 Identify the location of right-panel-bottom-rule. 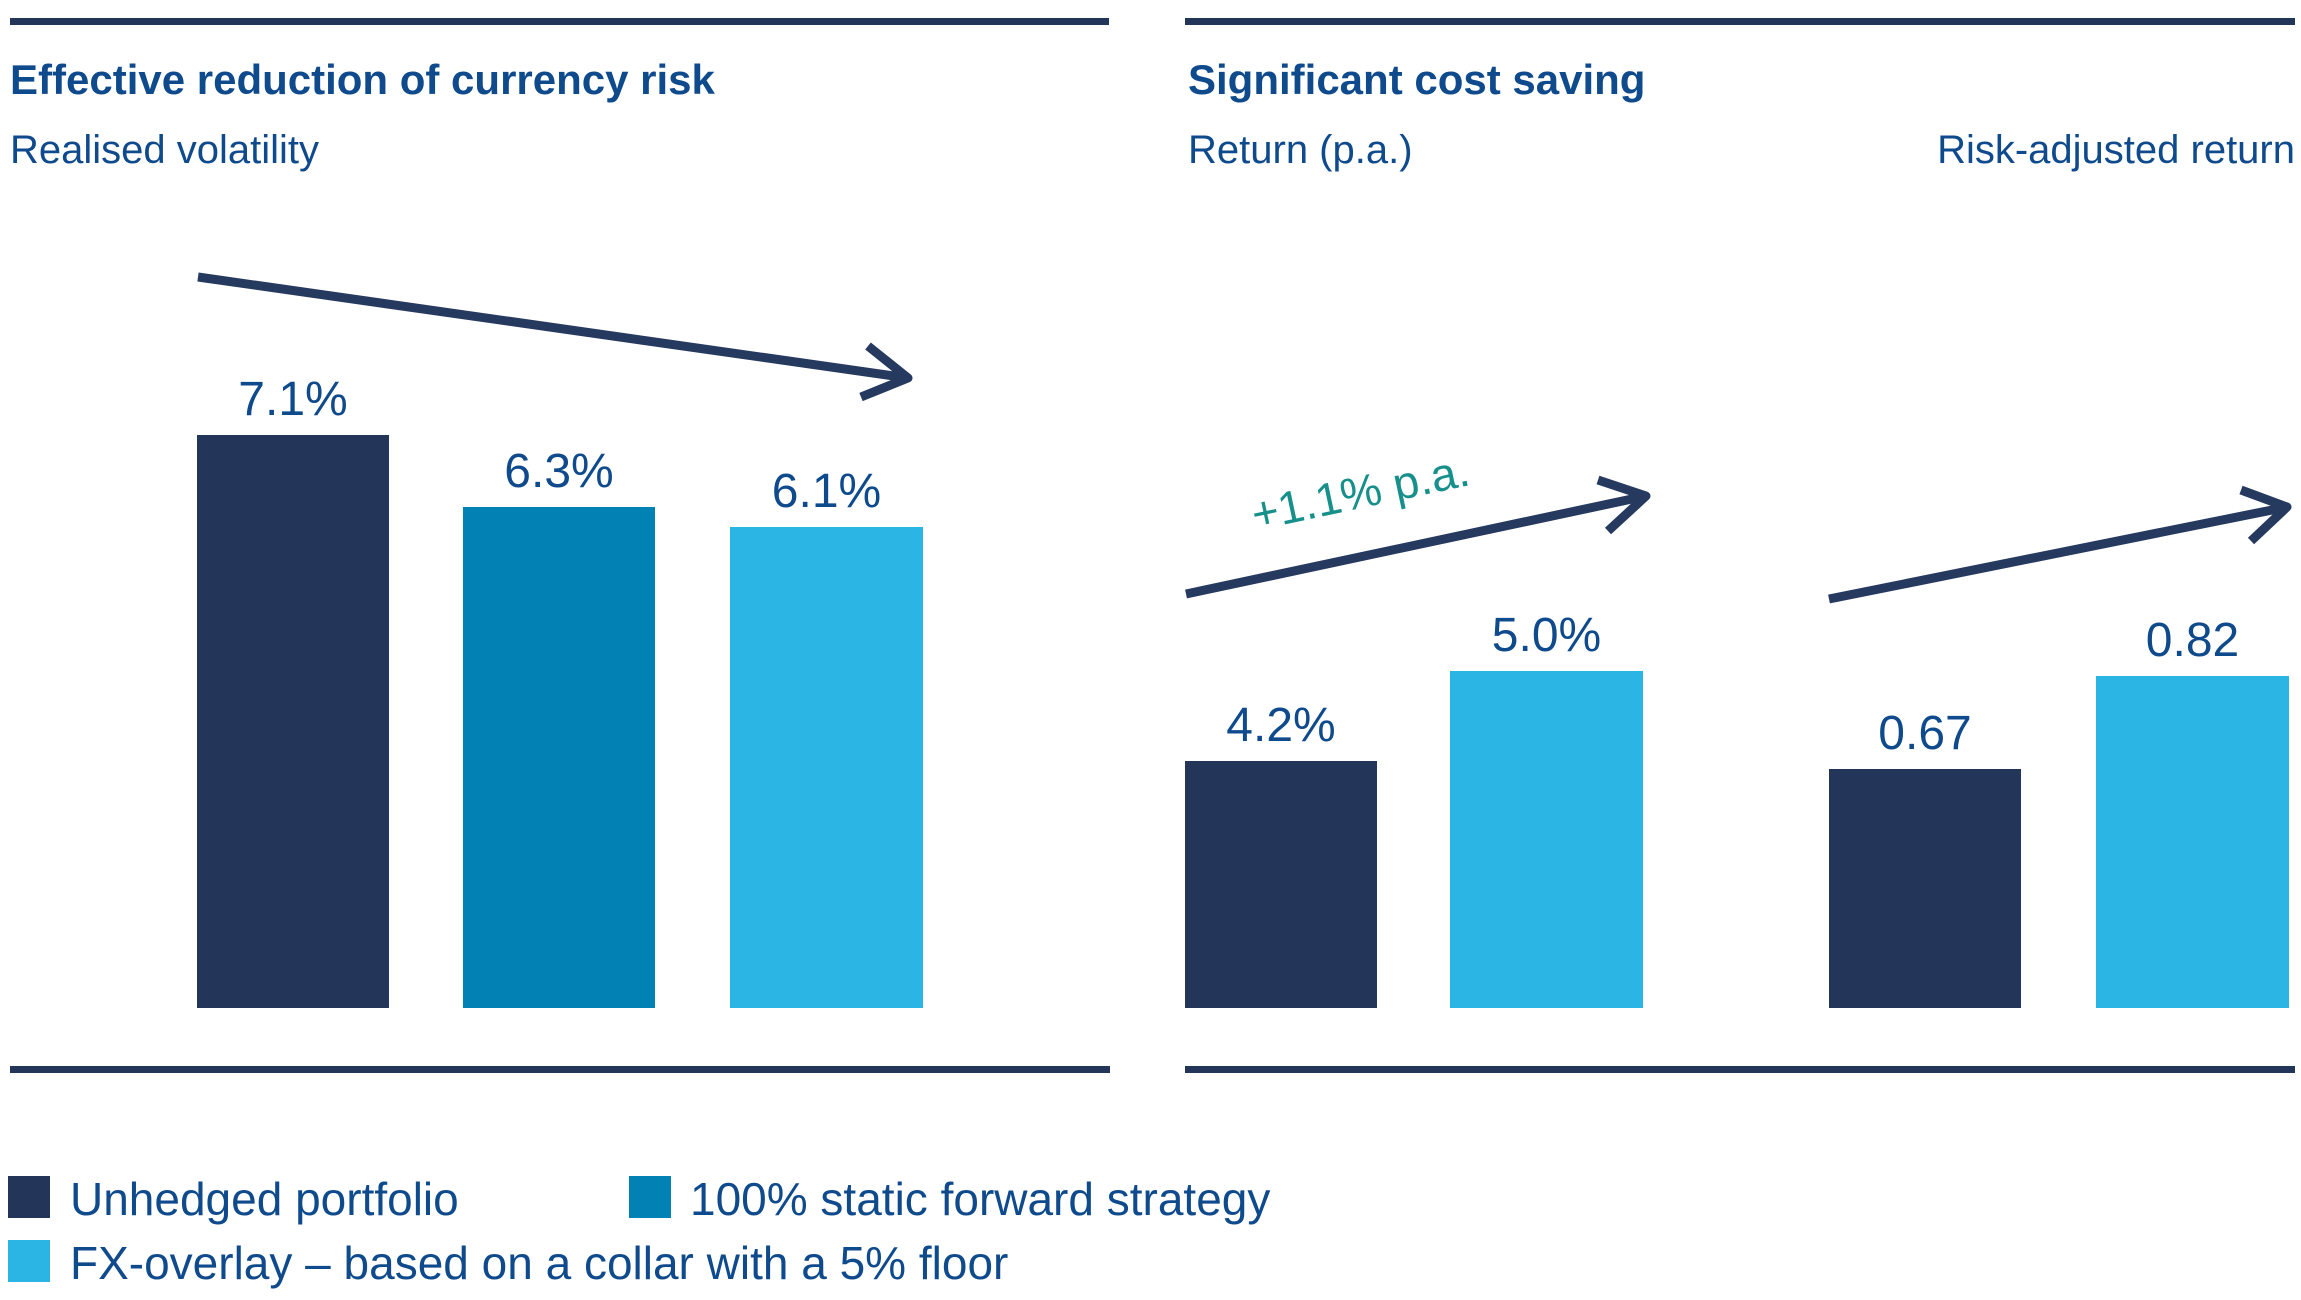
(1740, 1069).